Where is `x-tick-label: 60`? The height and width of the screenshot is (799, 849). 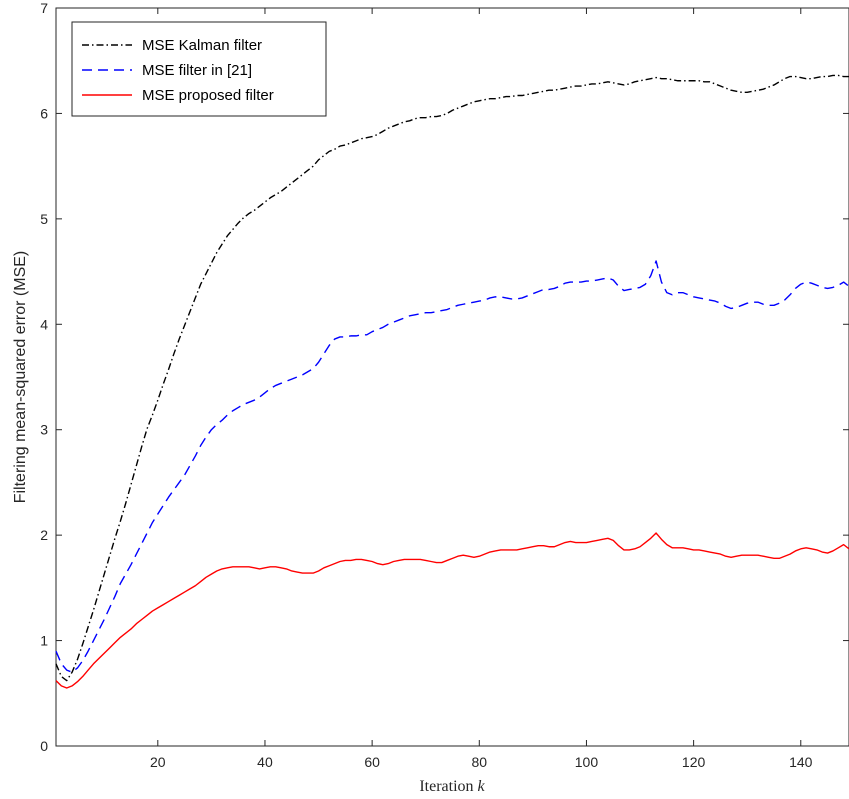 x-tick-label: 60 is located at coordinates (372, 762).